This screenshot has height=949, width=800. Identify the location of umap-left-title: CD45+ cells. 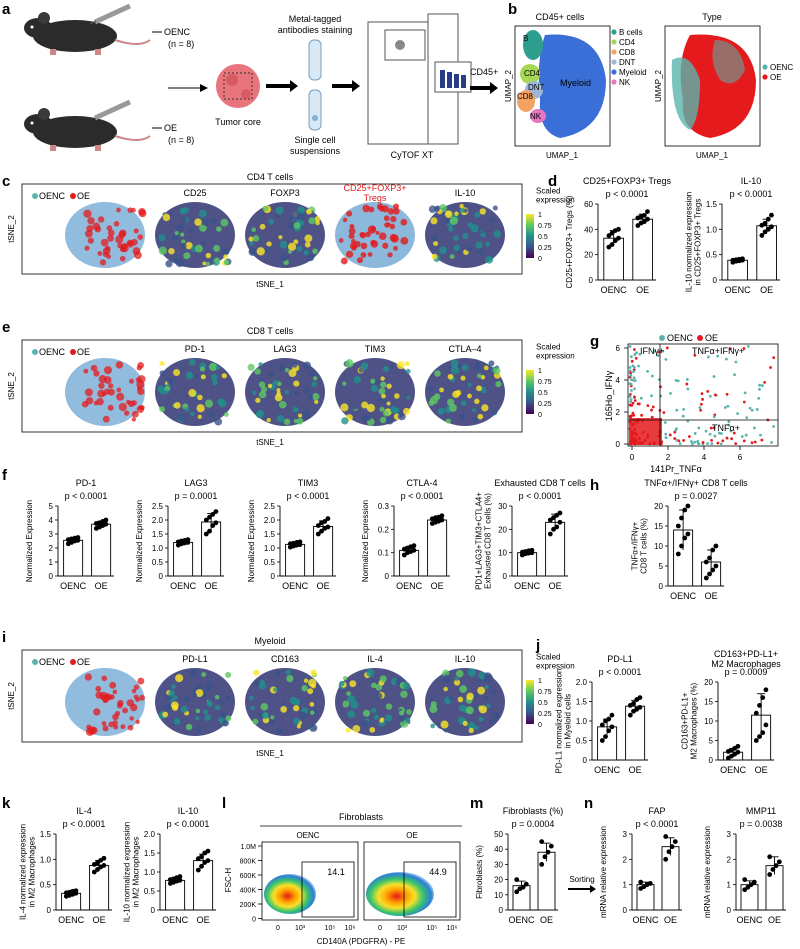
(560, 17).